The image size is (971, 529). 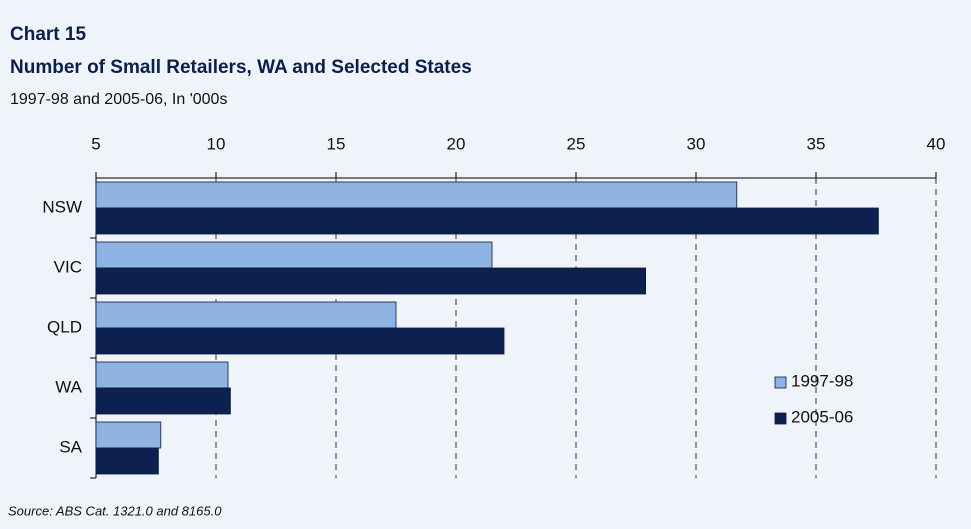 What do you see at coordinates (216, 143) in the screenshot?
I see `x-tick-label: 10` at bounding box center [216, 143].